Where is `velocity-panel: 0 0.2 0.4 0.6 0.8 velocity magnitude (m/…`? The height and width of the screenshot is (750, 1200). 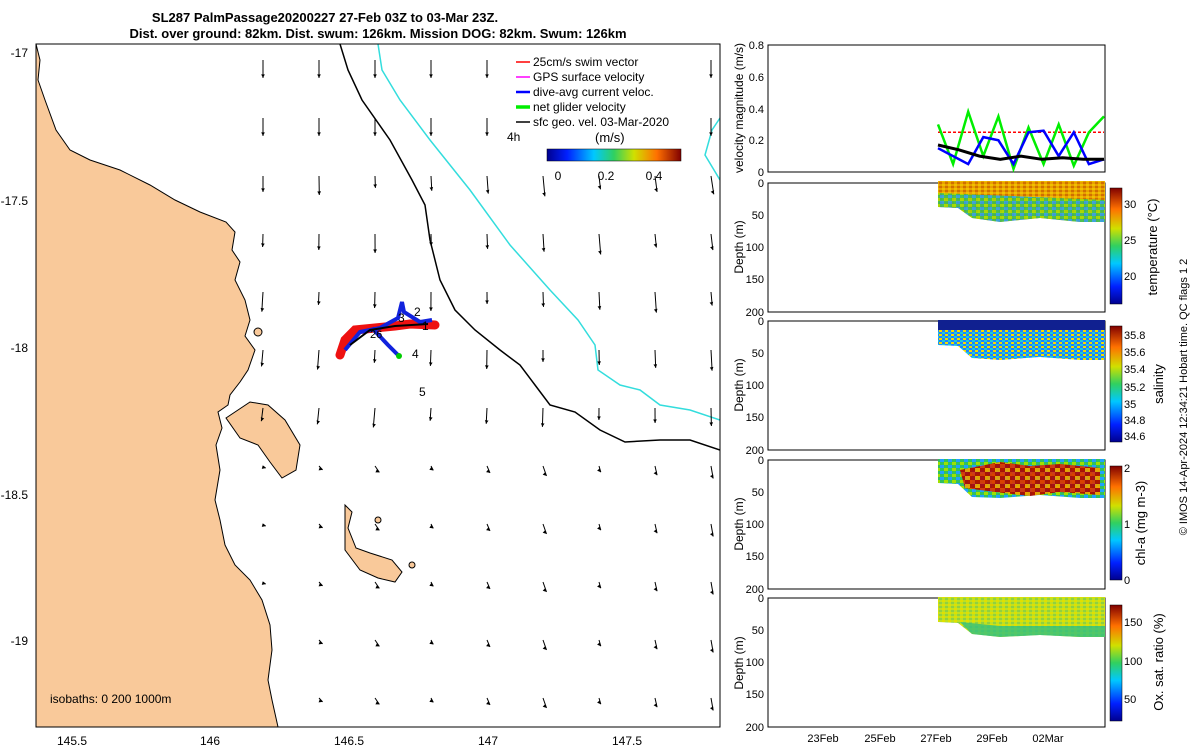
velocity-panel: 0 0.2 0.4 0.6 0.8 velocity magnitude (m/… is located at coordinates (919, 109).